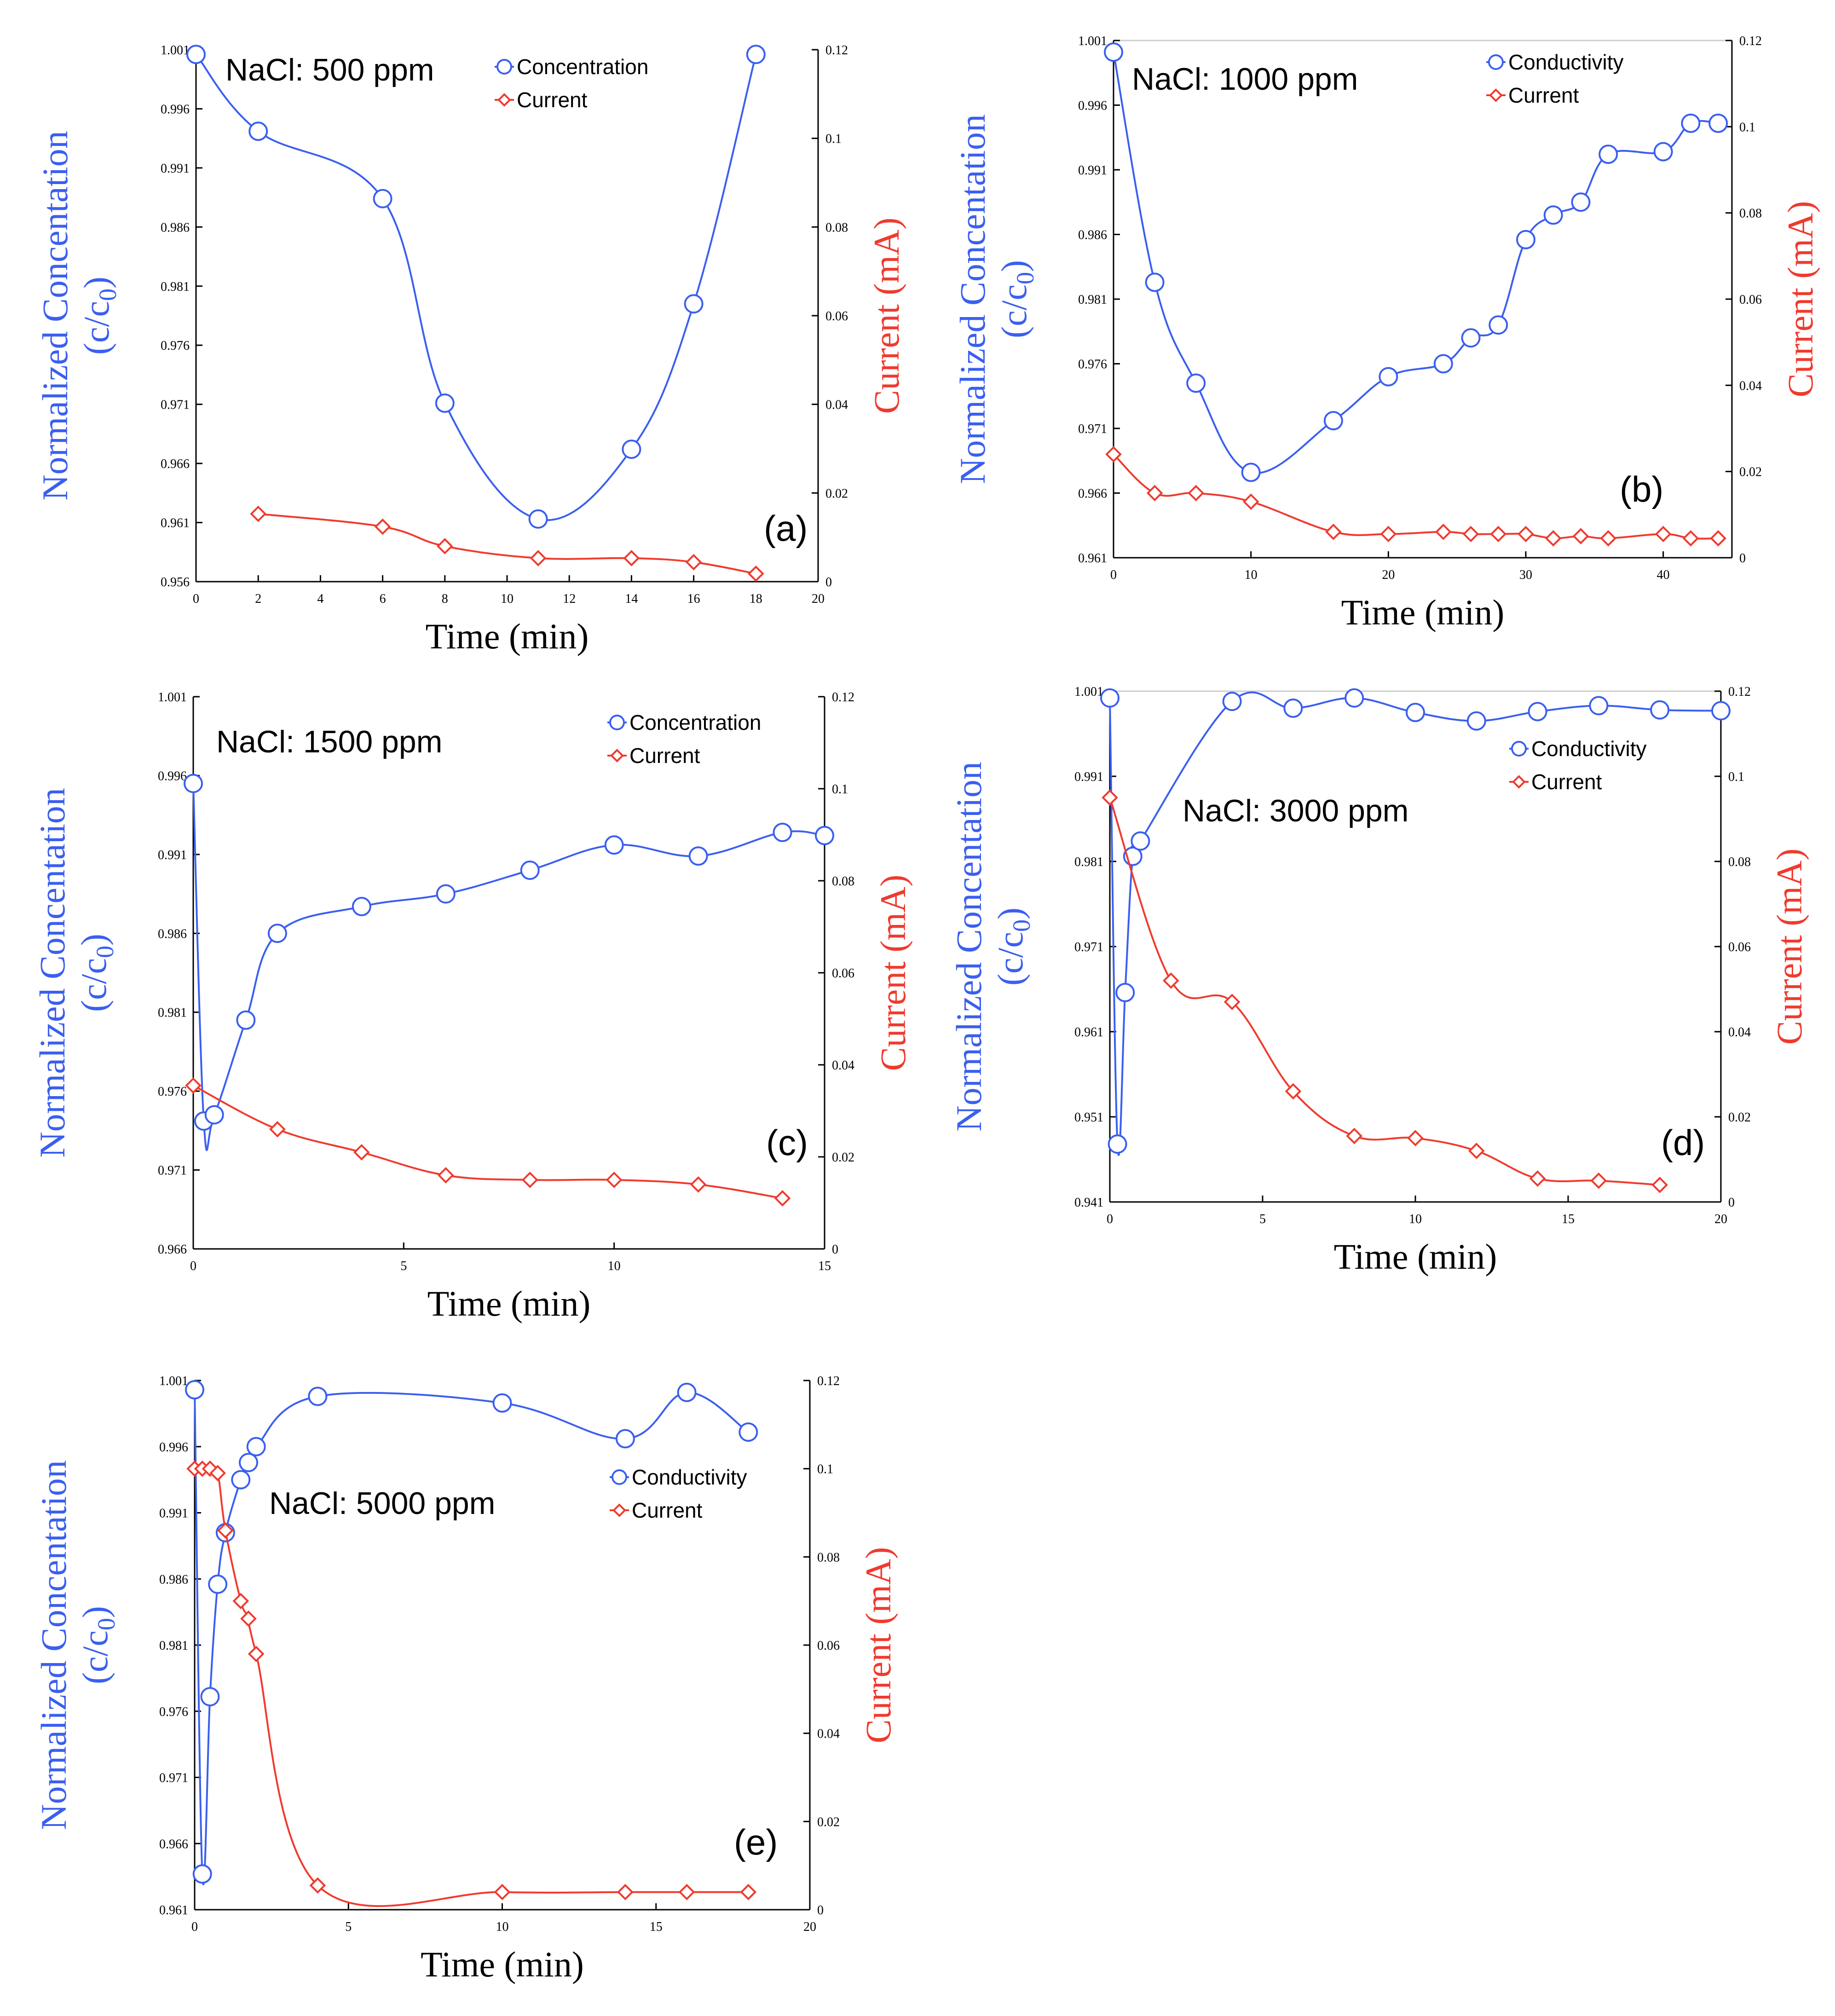 Image resolution: width=1835 pixels, height=2016 pixels. What do you see at coordinates (1663, 575) in the screenshot?
I see `x-tick-label: 40` at bounding box center [1663, 575].